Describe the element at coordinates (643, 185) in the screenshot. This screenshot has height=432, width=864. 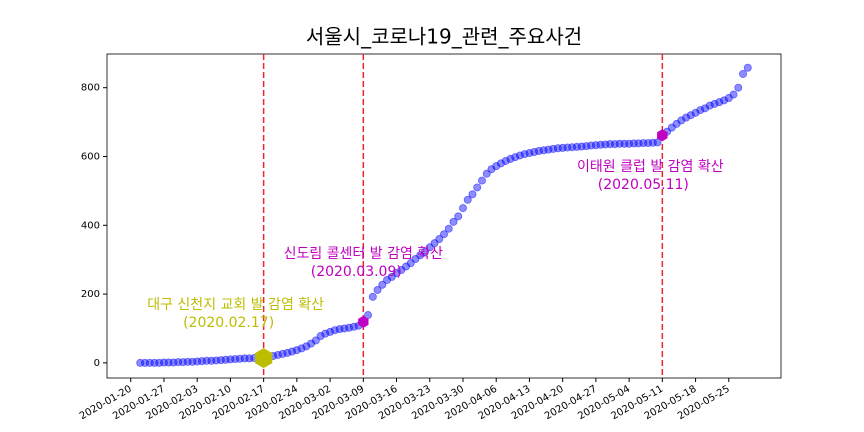
I see `annotation-date: (2020.05.11)` at that location.